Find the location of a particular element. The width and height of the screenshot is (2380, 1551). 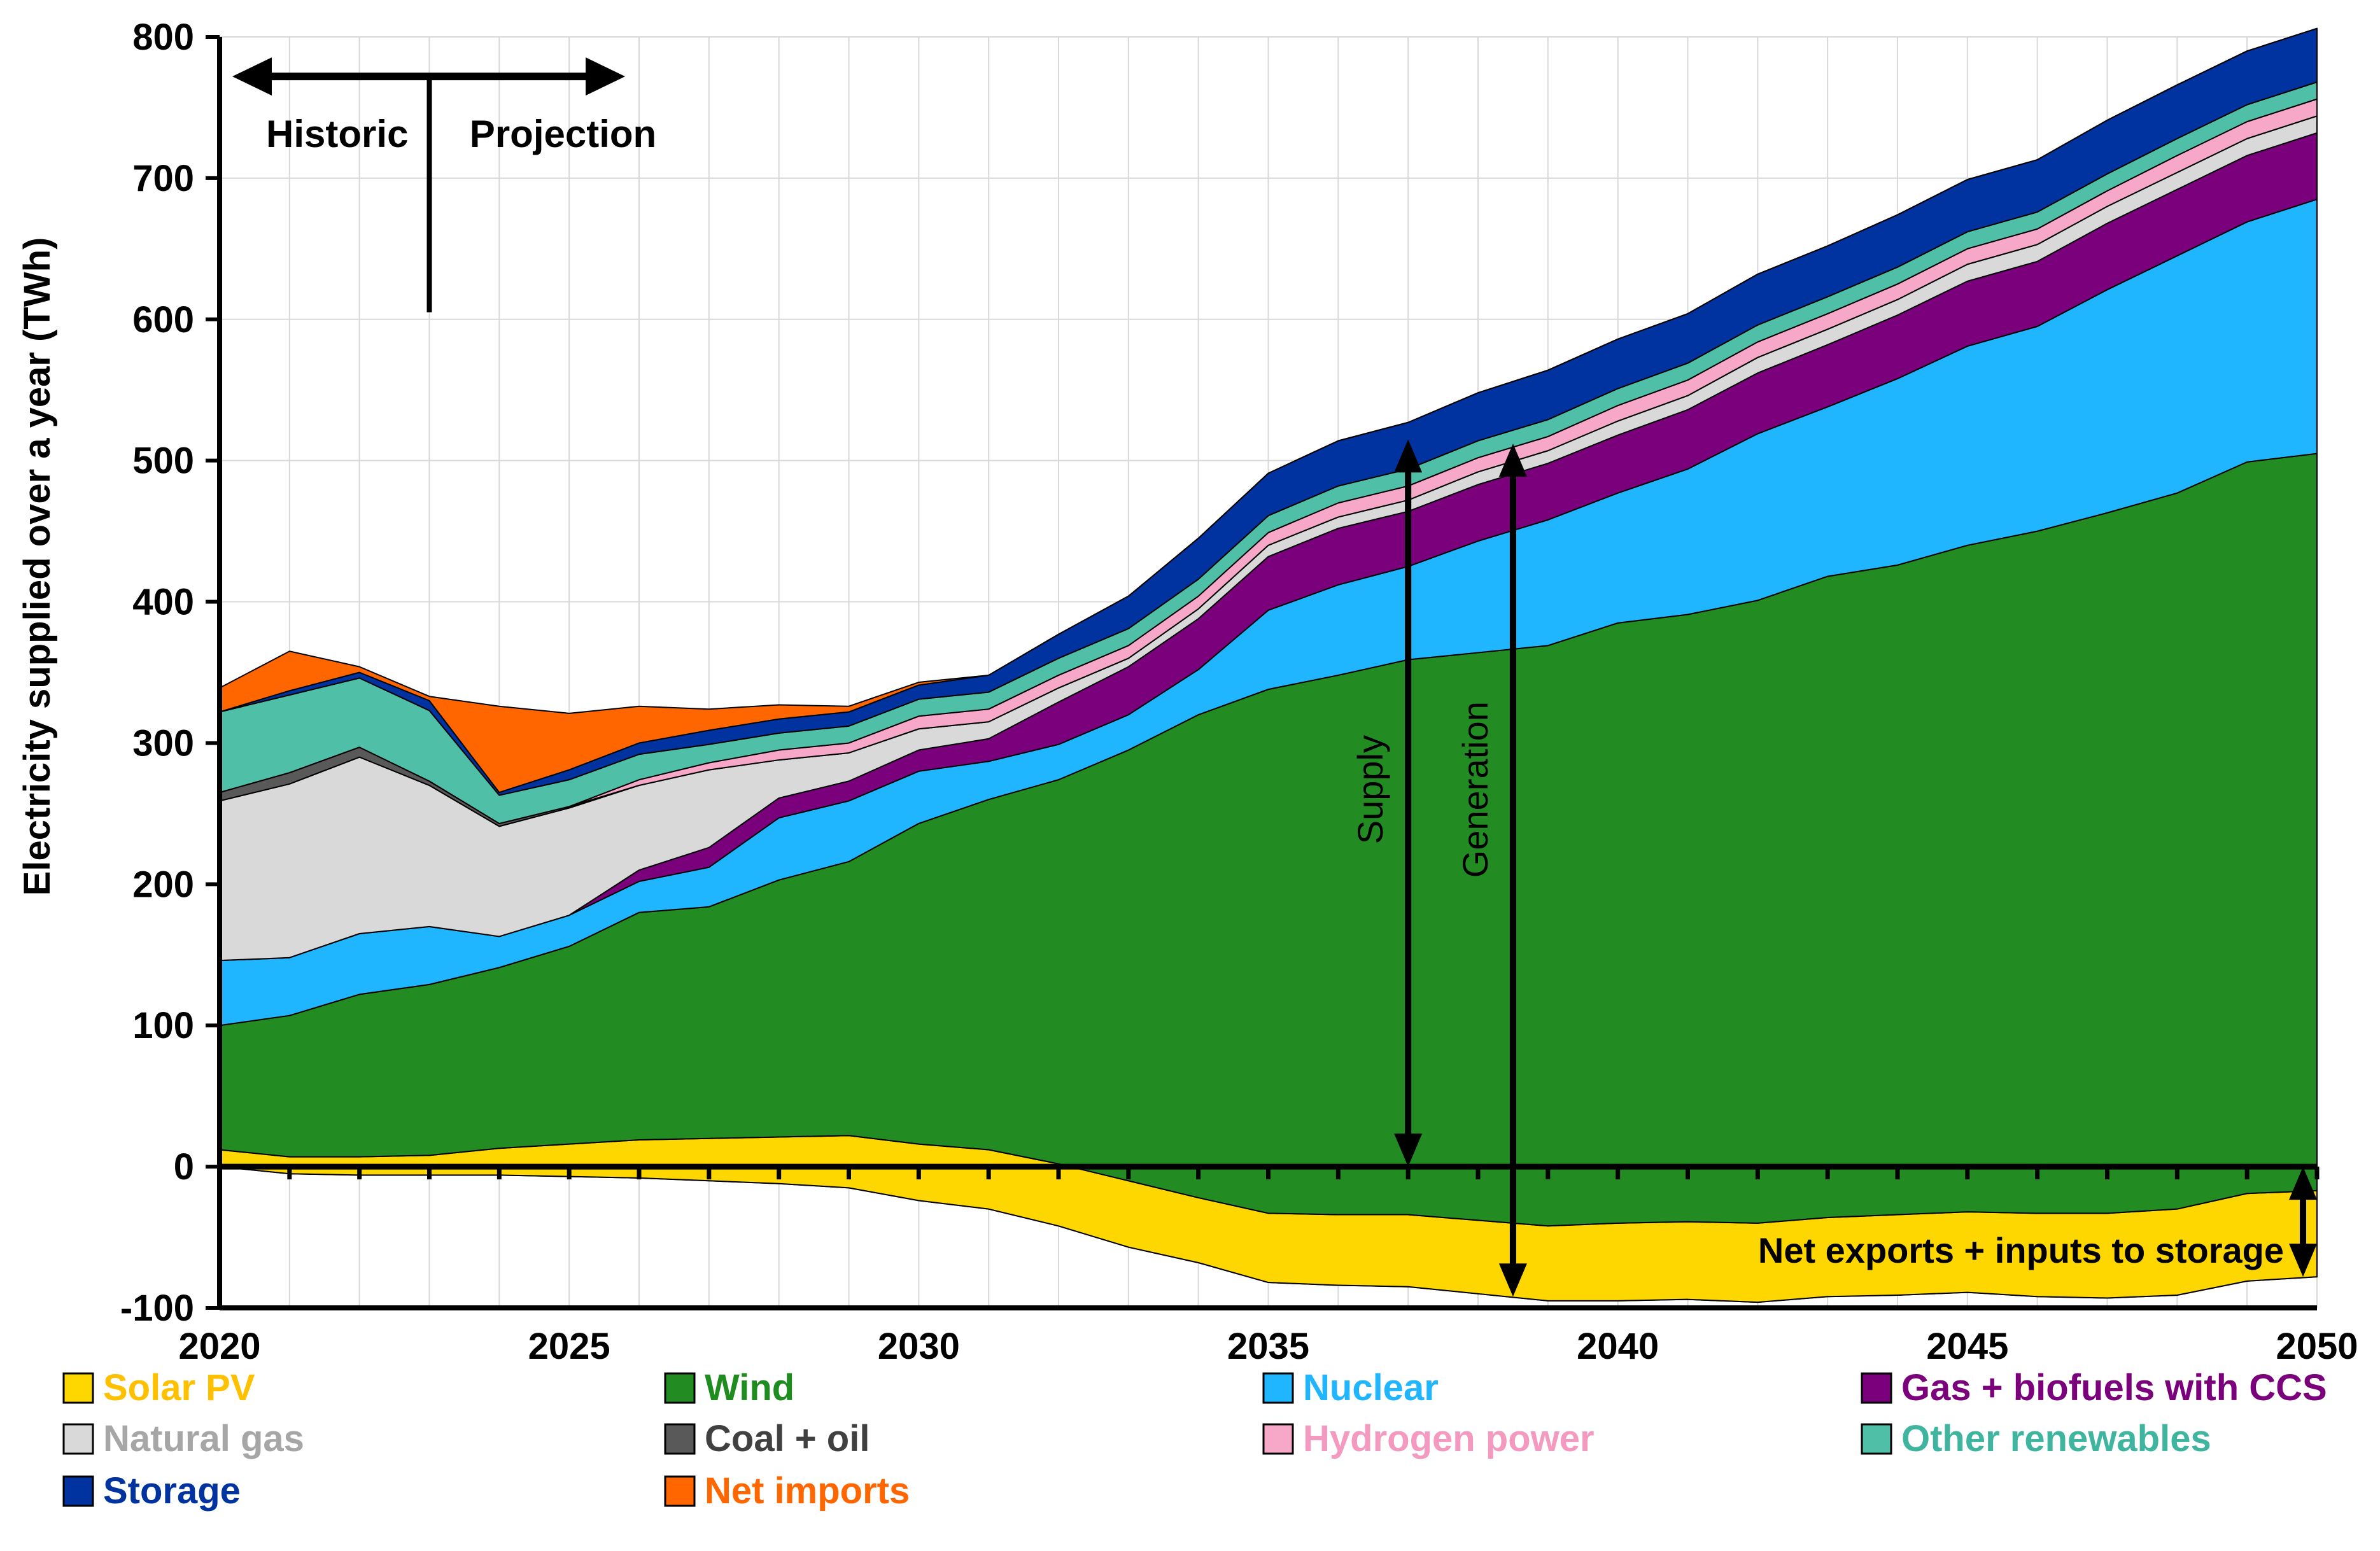

supply-label: Supply is located at coordinates (1370, 789).